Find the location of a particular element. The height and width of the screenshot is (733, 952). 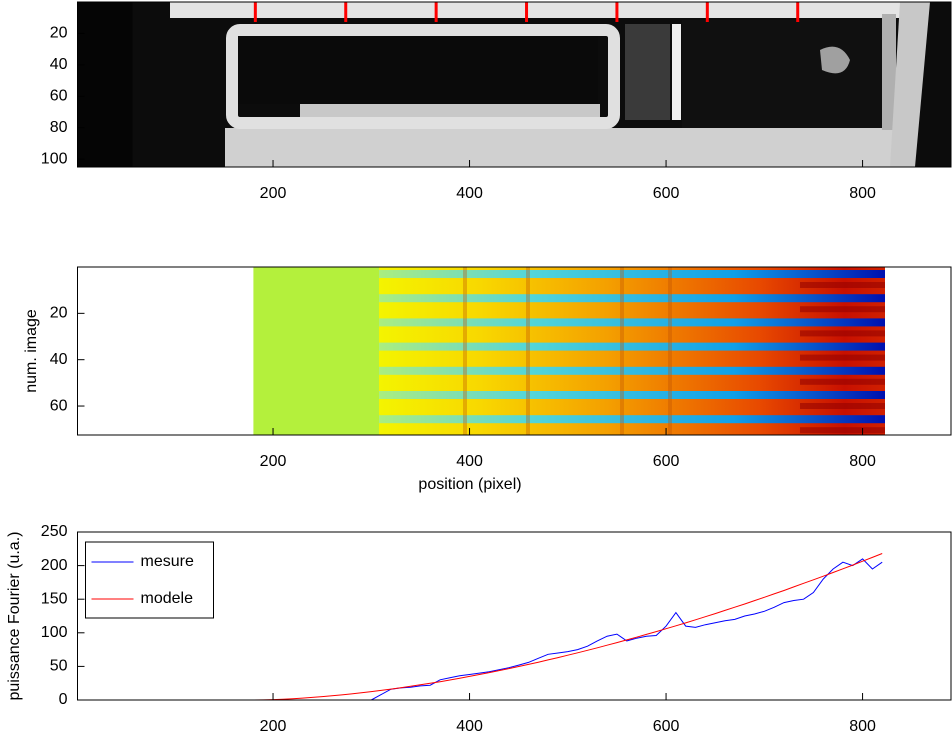

image-dark-right is located at coordinates (782, 74).